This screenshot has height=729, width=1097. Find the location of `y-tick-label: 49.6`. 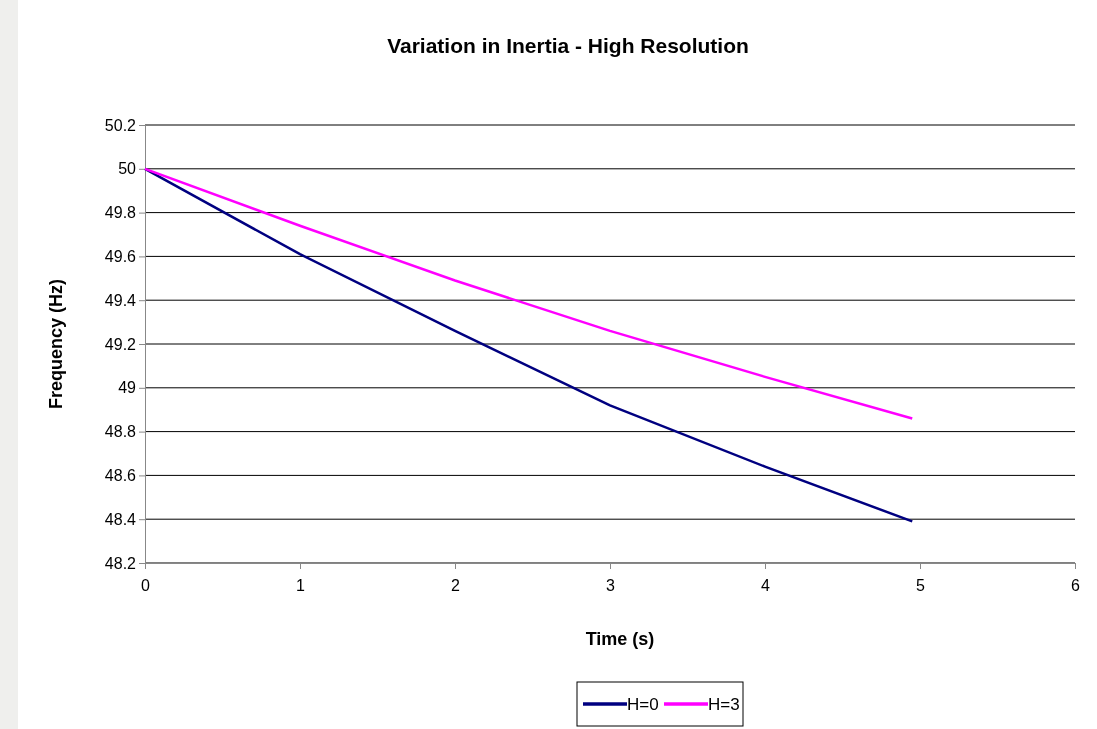

y-tick-label: 49.6 is located at coordinates (120, 257).